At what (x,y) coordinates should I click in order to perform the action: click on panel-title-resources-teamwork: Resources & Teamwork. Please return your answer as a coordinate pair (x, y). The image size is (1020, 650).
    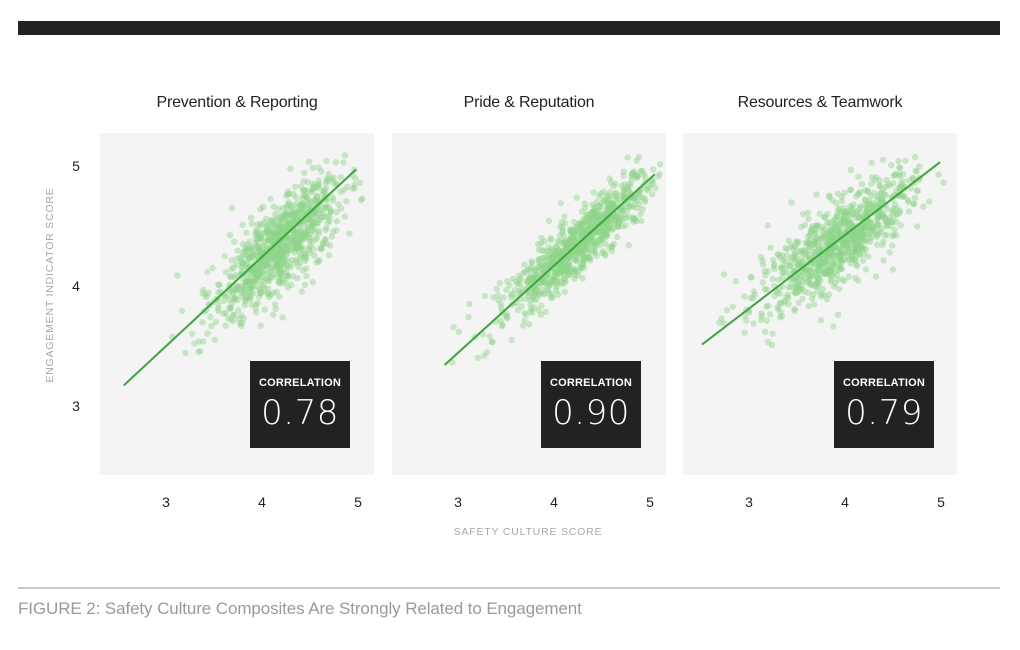
    Looking at the image, I should click on (820, 102).